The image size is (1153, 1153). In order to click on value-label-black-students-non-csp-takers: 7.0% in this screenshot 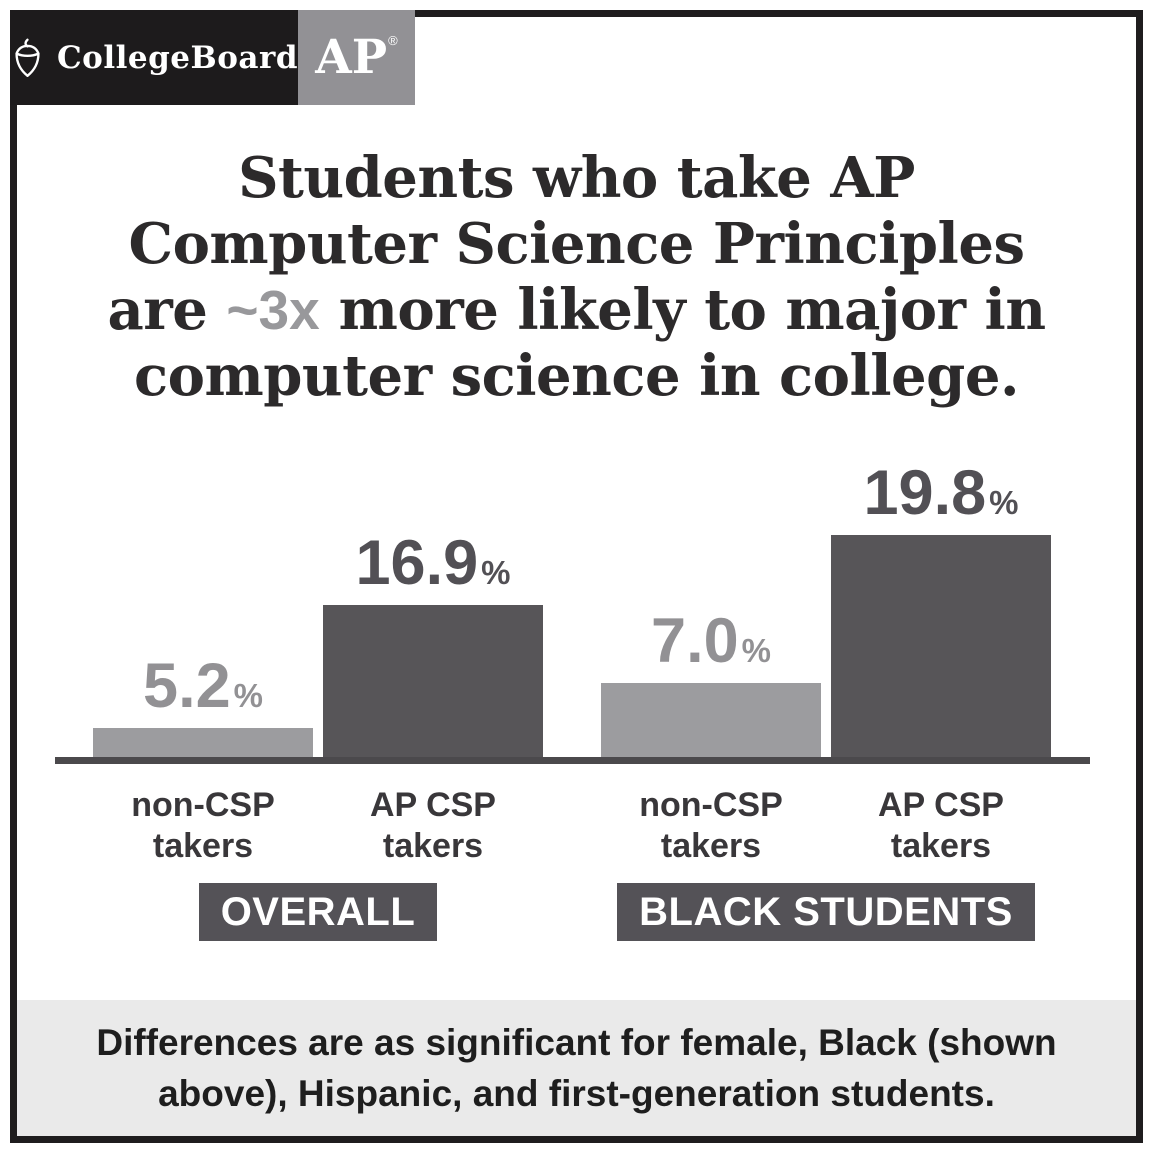, I will do `click(711, 641)`.